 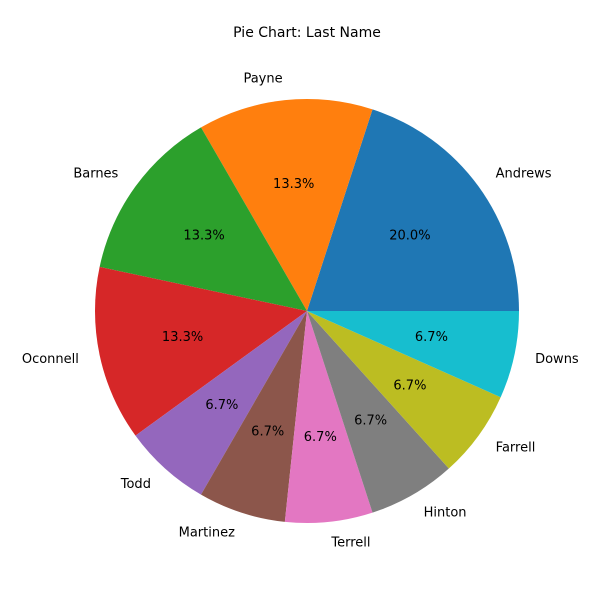 What do you see at coordinates (182, 337) in the screenshot?
I see `percent-label-oconnell: 13.3%` at bounding box center [182, 337].